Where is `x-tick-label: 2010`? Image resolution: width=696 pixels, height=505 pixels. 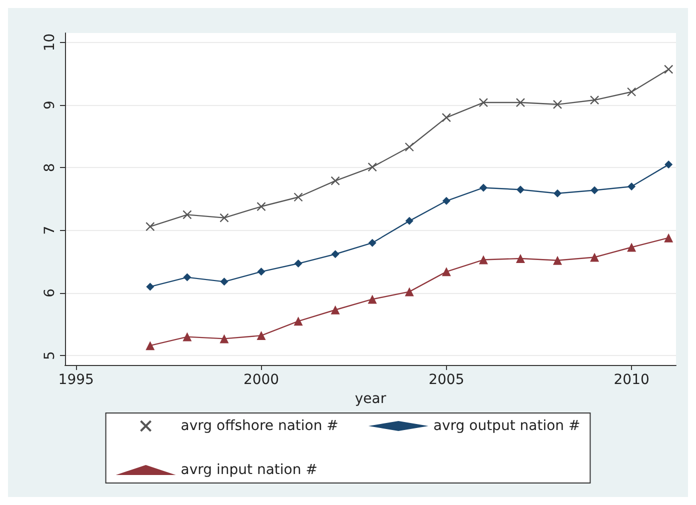 x-tick-label: 2010 is located at coordinates (632, 380).